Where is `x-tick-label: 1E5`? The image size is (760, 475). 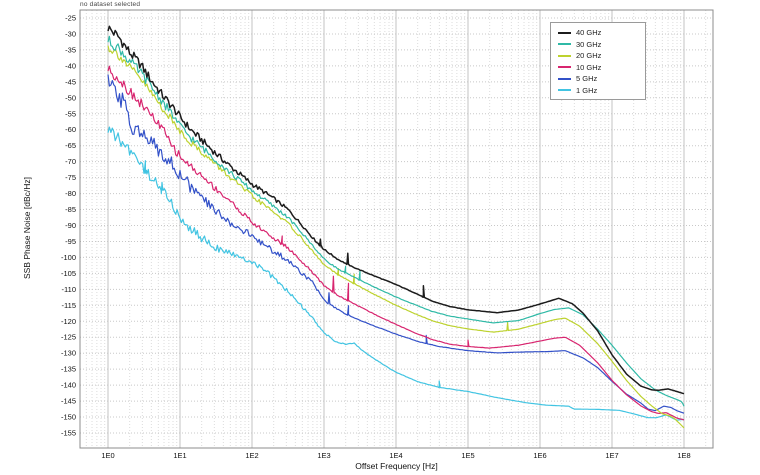
x-tick-label: 1E5 is located at coordinates (467, 455).